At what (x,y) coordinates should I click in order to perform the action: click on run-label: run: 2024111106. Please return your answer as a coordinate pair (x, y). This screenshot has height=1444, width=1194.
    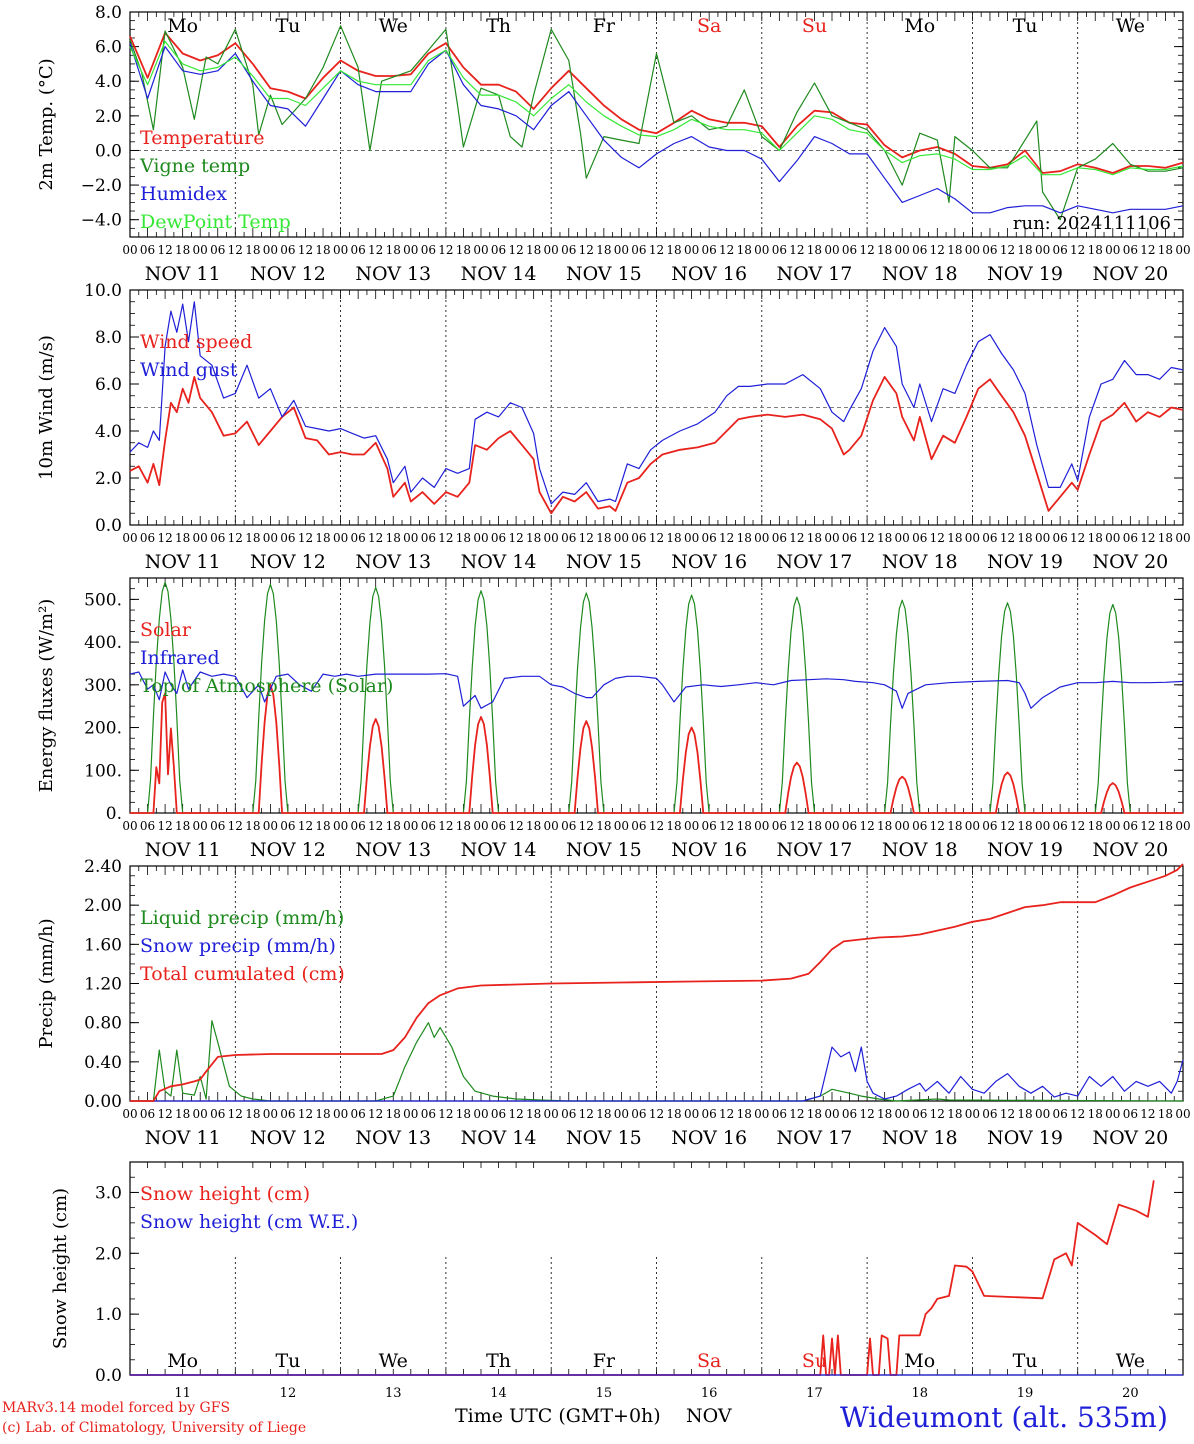
    Looking at the image, I should click on (1092, 223).